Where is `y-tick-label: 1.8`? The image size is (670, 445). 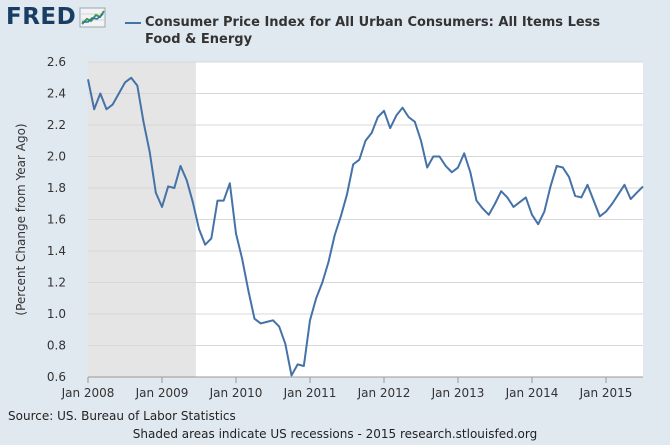
y-tick-label: 1.8 is located at coordinates (56, 188).